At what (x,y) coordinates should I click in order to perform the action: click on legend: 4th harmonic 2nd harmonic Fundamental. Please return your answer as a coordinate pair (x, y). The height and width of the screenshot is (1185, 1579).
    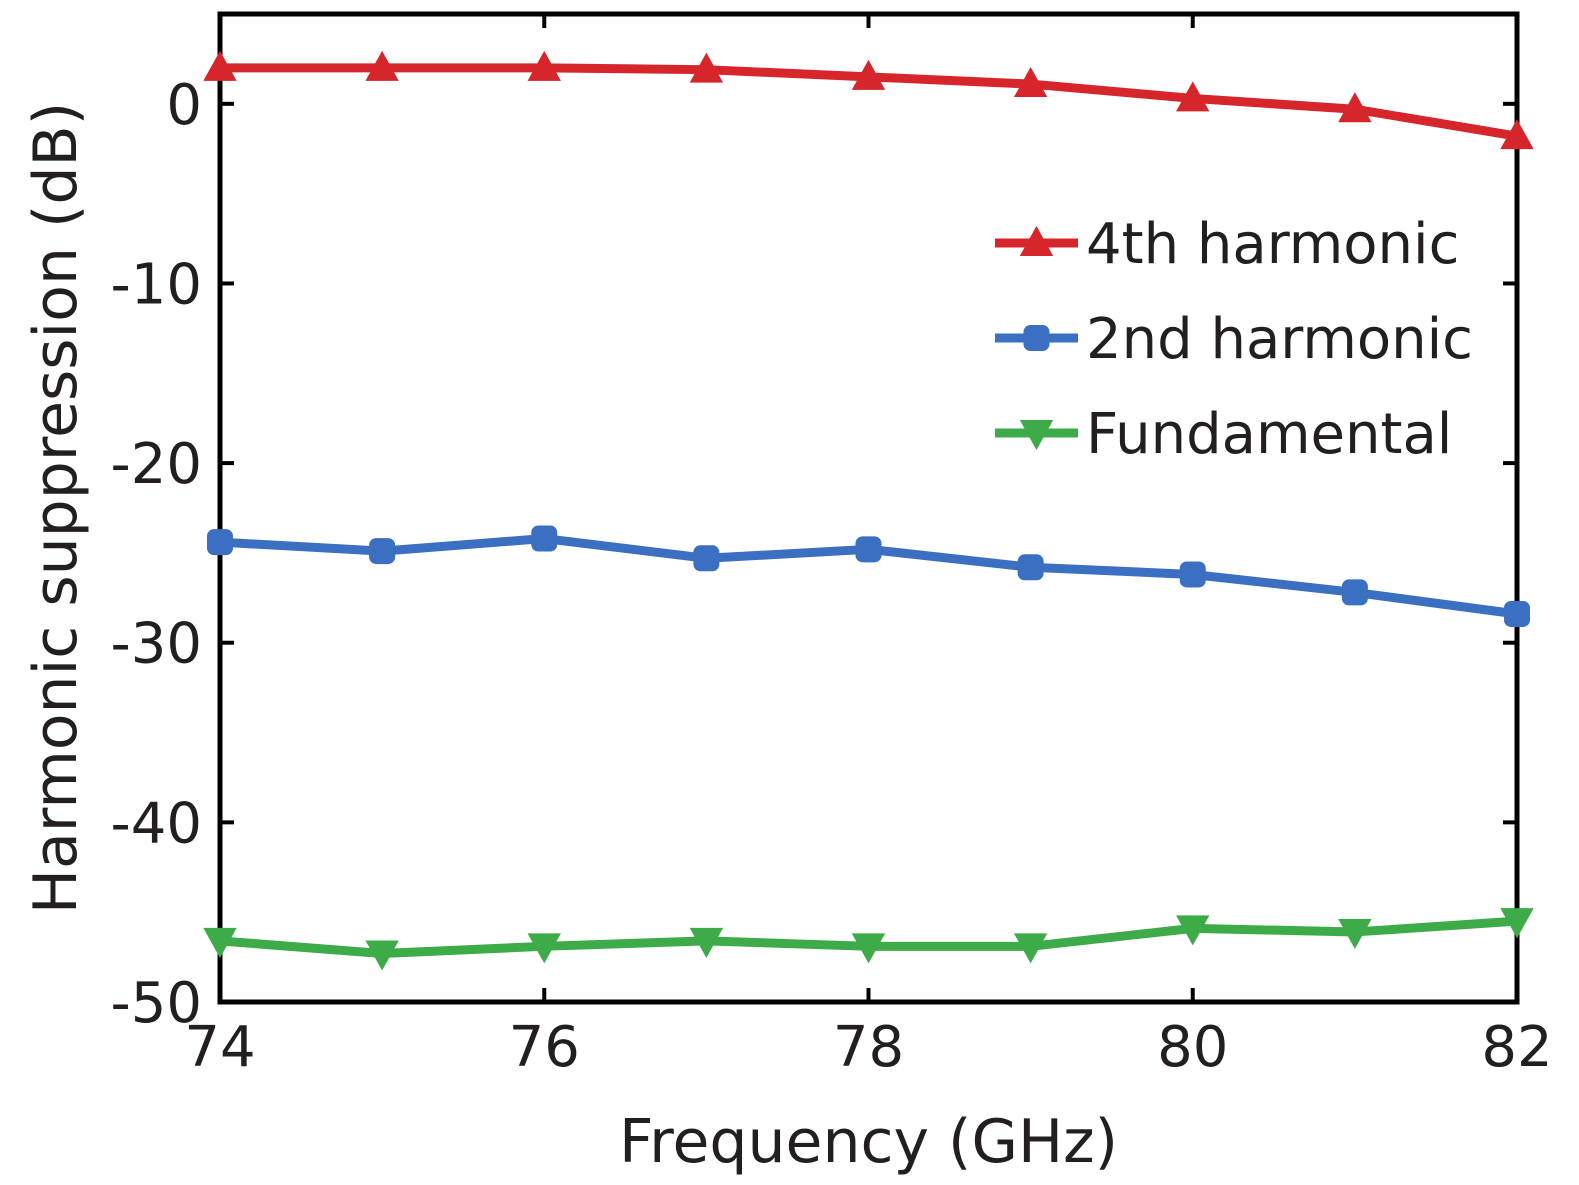
    Looking at the image, I should click on (1234, 339).